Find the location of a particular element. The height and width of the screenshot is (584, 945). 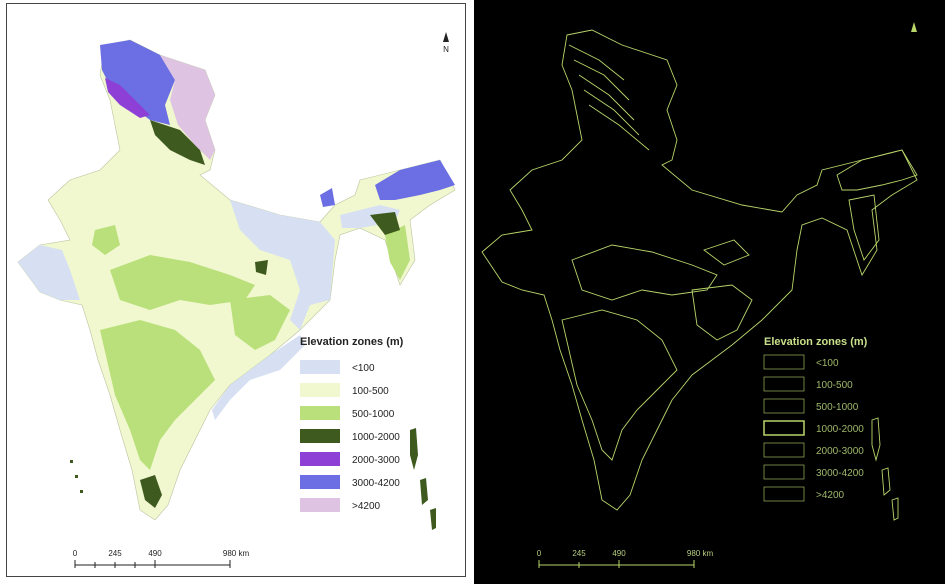

edge-scale-tick-1: 245 is located at coordinates (579, 553).